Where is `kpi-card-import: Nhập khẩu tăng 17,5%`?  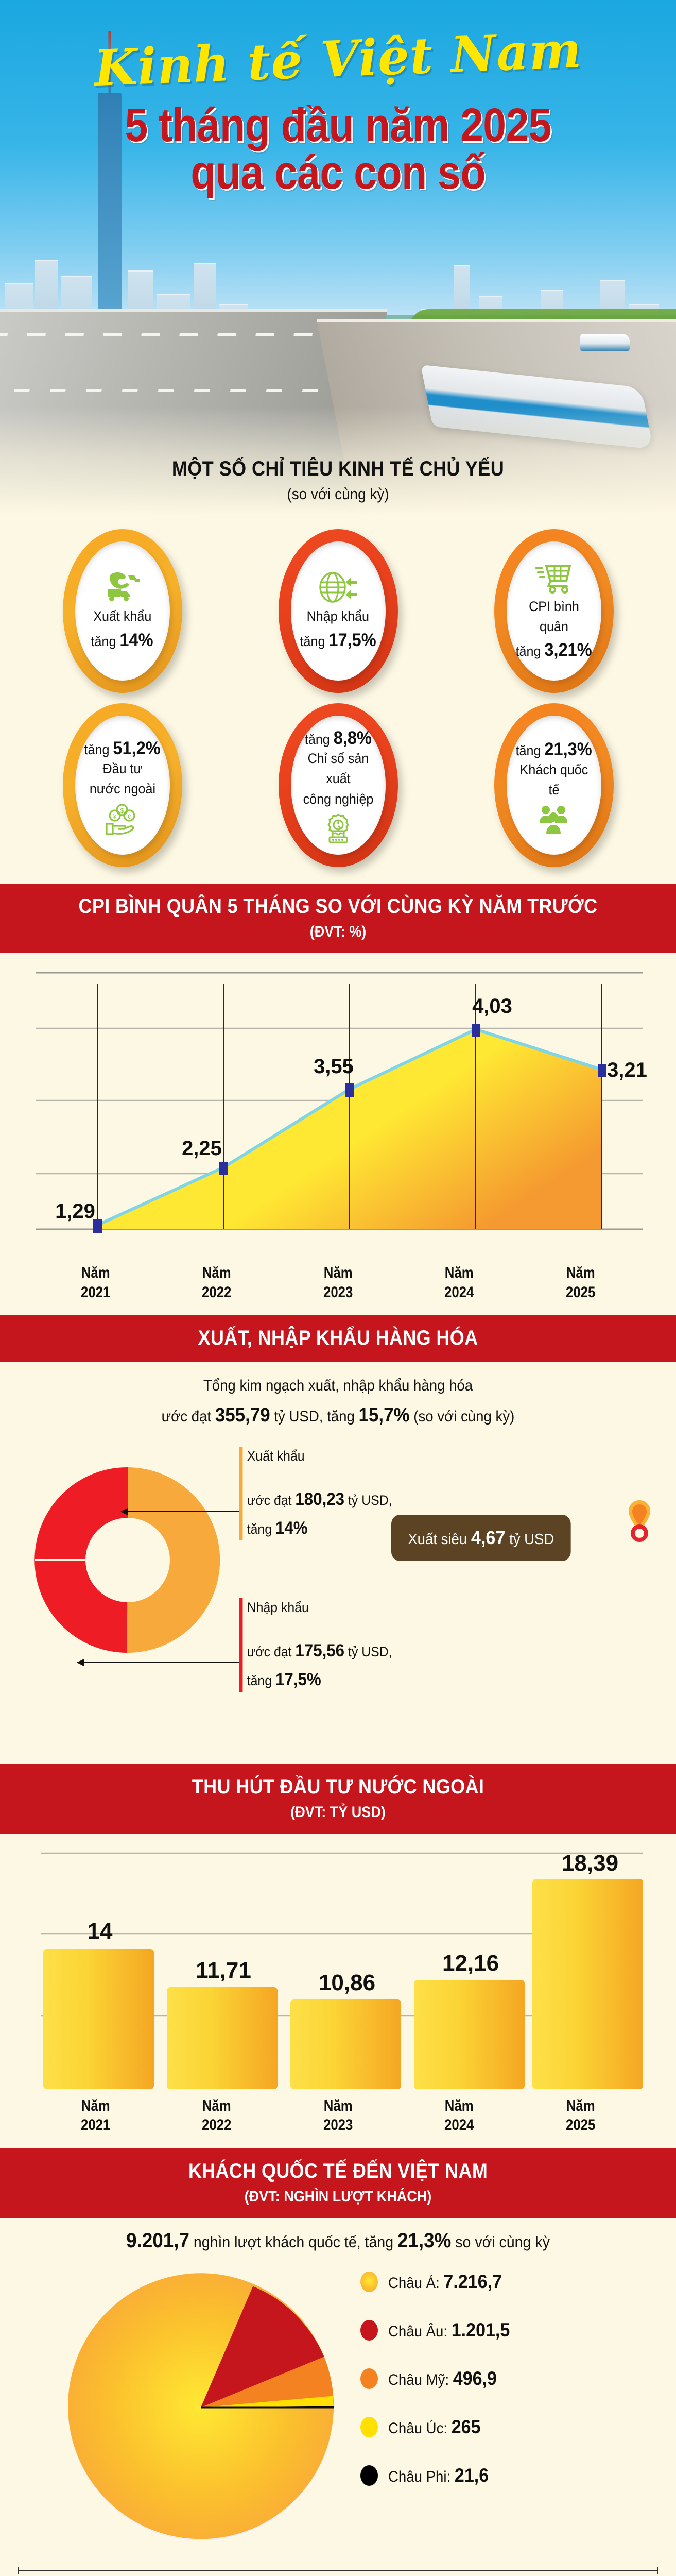
kpi-card-import: Nhập khẩu tăng 17,5% is located at coordinates (338, 611).